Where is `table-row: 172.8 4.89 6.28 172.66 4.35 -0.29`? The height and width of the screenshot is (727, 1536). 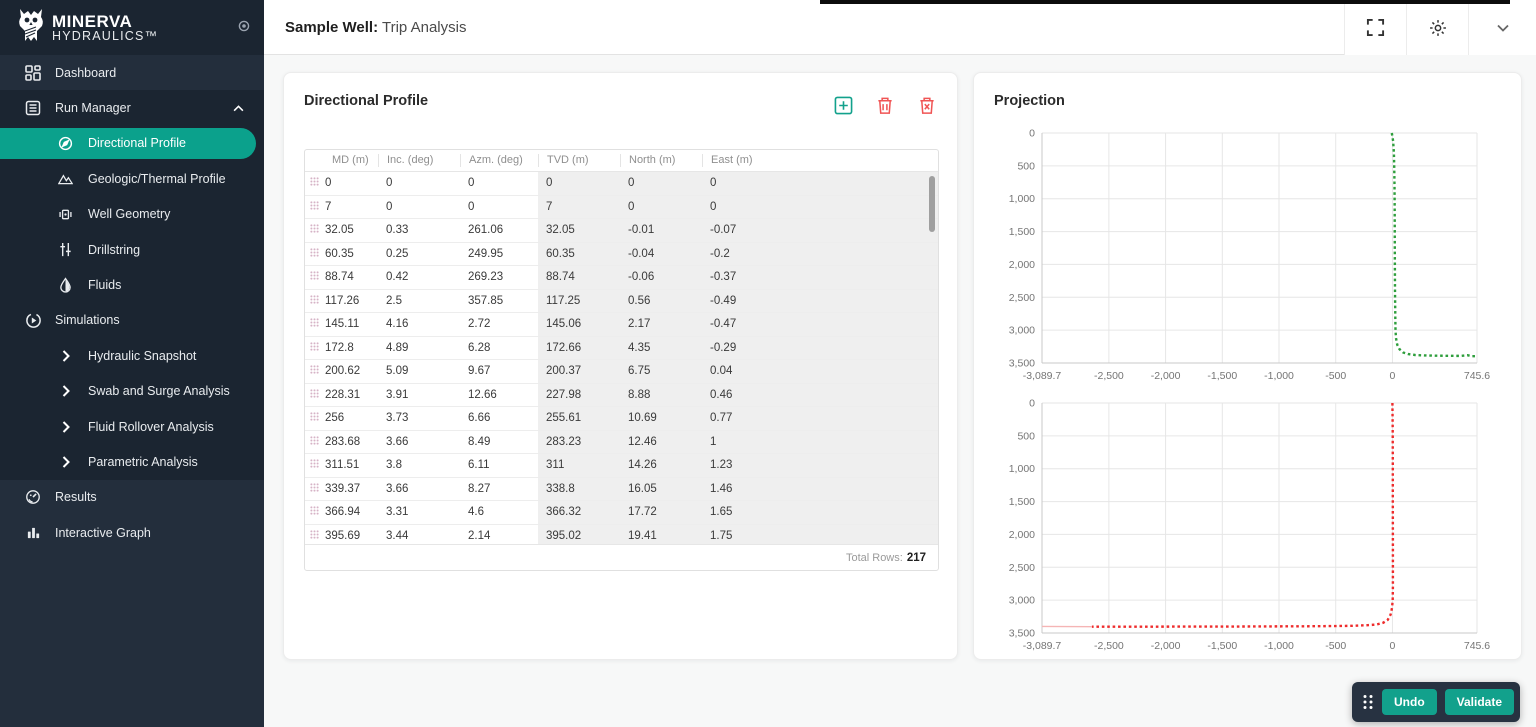
table-row: 172.8 4.89 6.28 172.66 4.35 -0.29 is located at coordinates (621, 348).